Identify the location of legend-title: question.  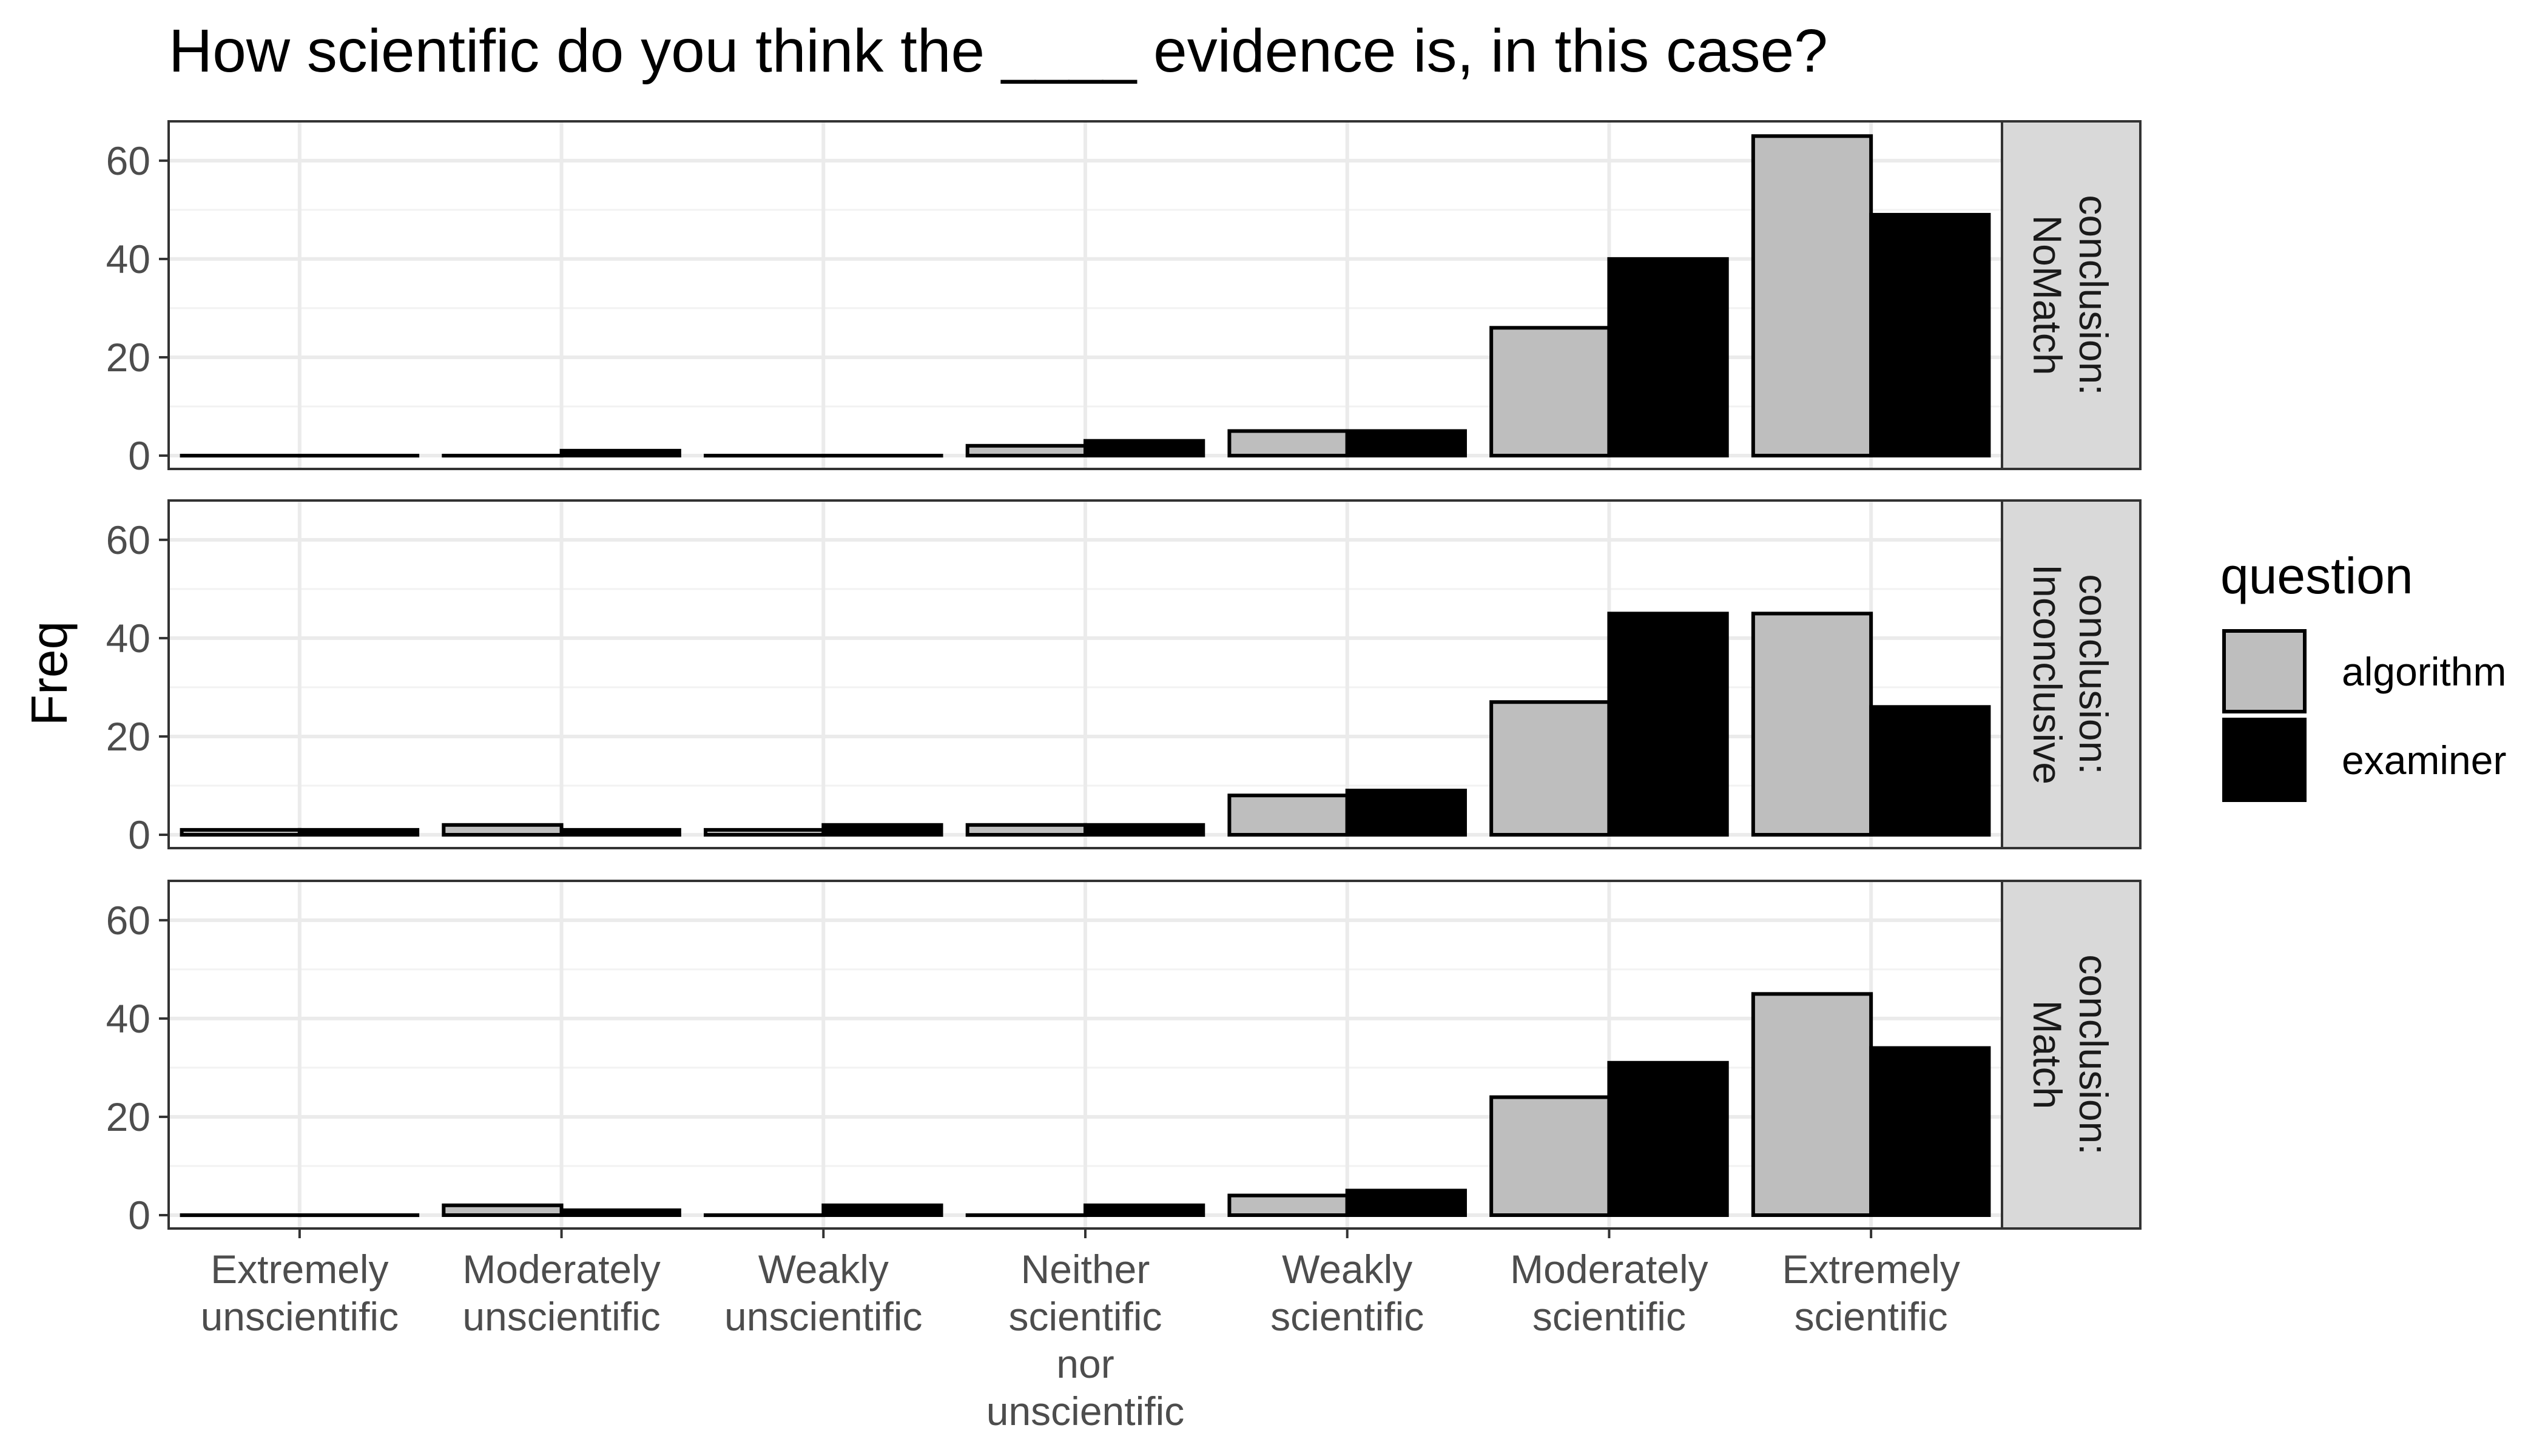
(2316, 575).